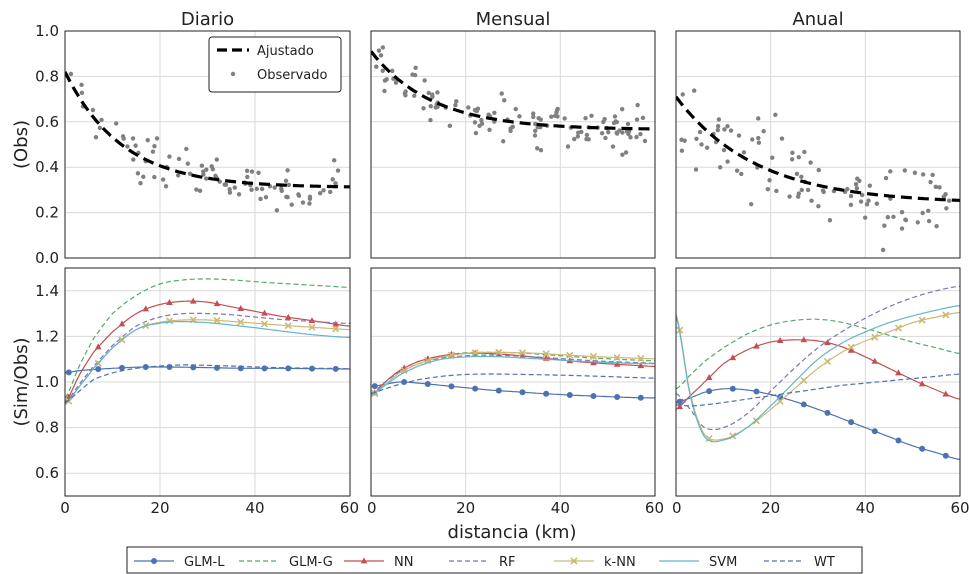 The height and width of the screenshot is (574, 969). Describe the element at coordinates (254, 508) in the screenshot. I see `x-tick-label: 40` at that location.